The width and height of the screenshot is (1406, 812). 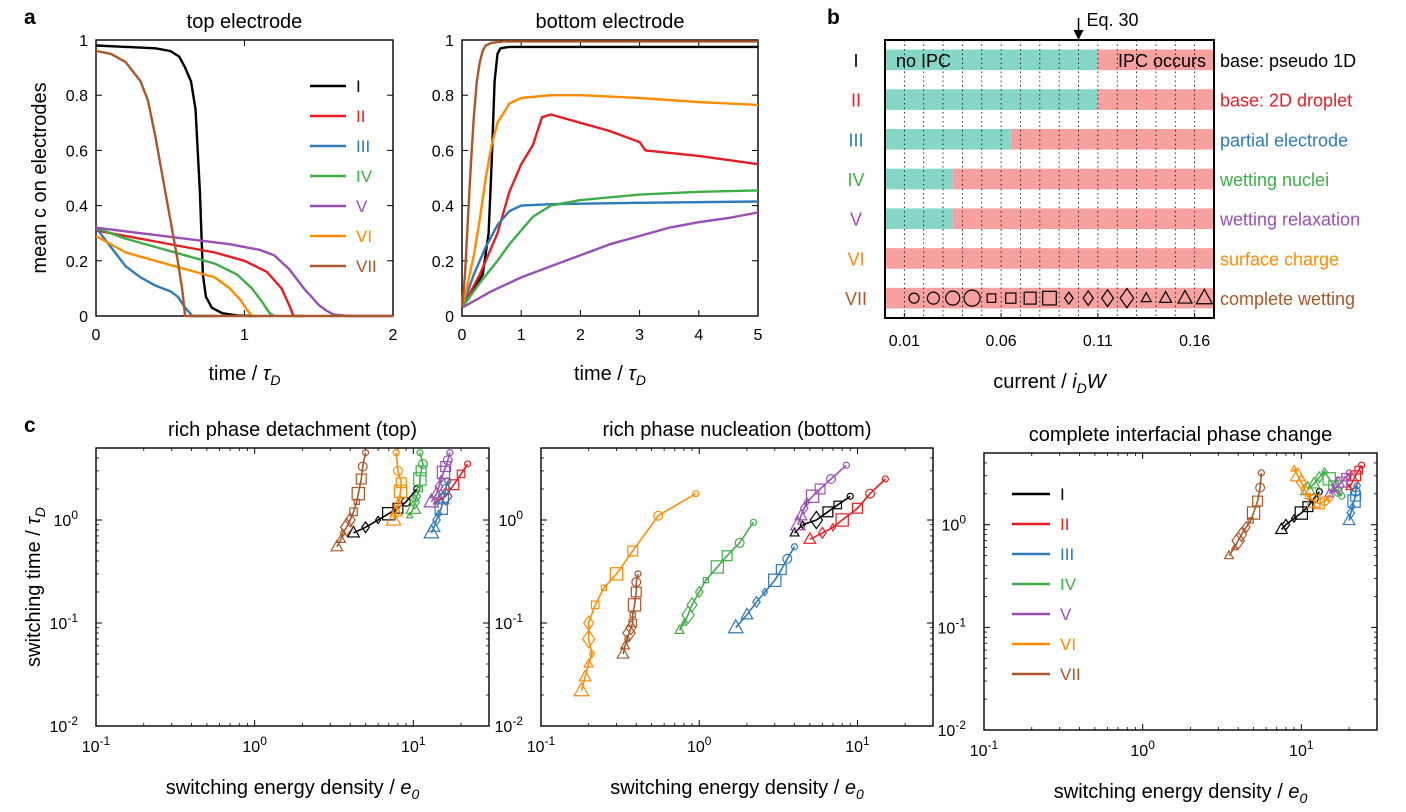 What do you see at coordinates (1162, 61) in the screenshot?
I see `ipc-occurs-label: IPC occurs` at bounding box center [1162, 61].